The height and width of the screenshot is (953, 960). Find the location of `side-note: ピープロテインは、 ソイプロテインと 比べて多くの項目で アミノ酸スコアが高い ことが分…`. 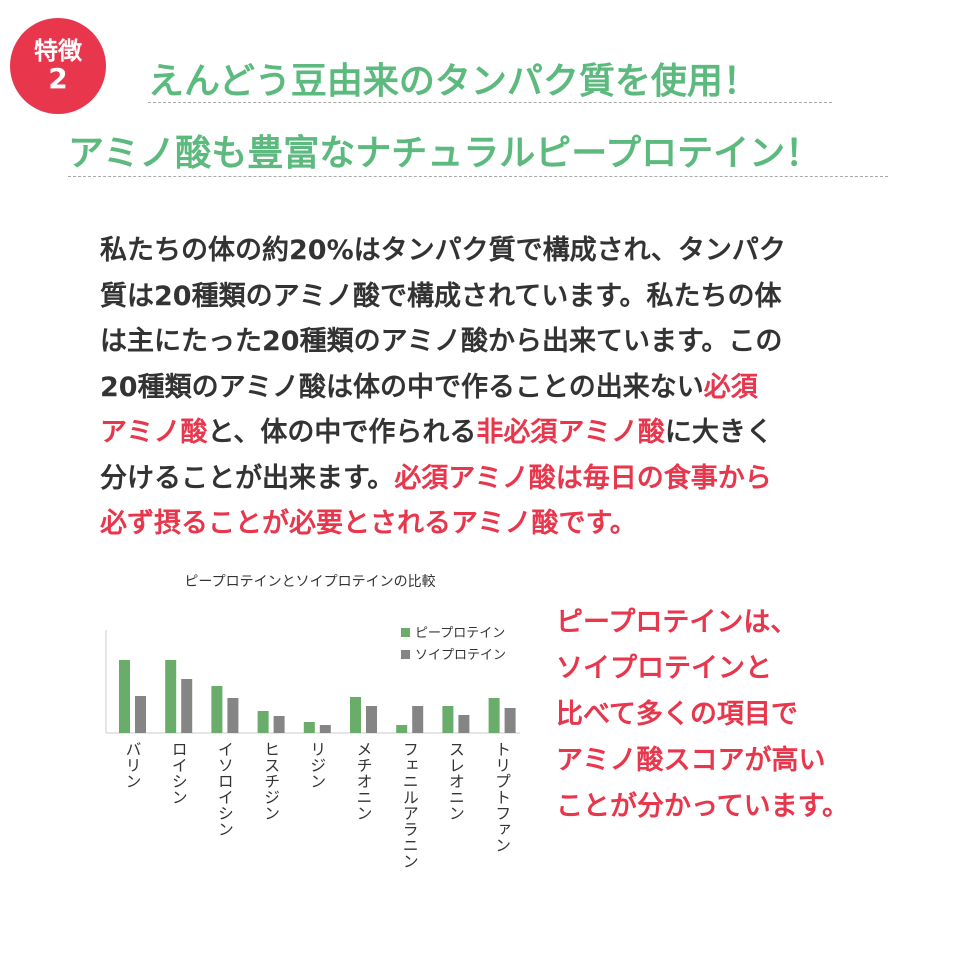

side-note: ピープロテインは、 ソイプロテインと 比べて多くの項目で アミノ酸スコアが高い ことが分… is located at coordinates (702, 715).